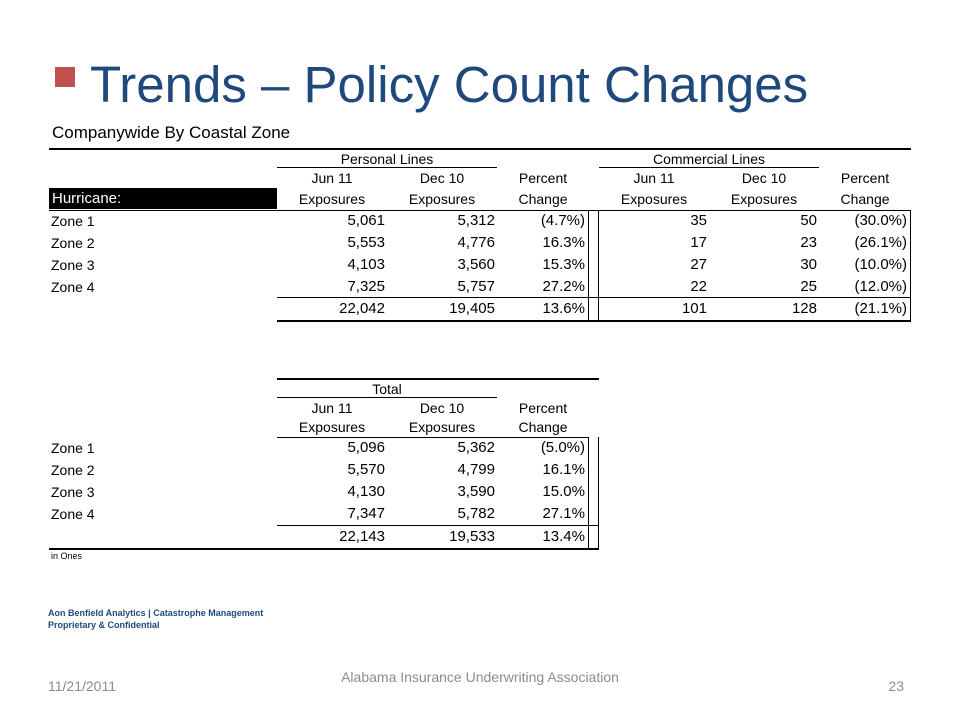 The height and width of the screenshot is (720, 960). I want to click on t2-header-percent: Percent, so click(543, 408).